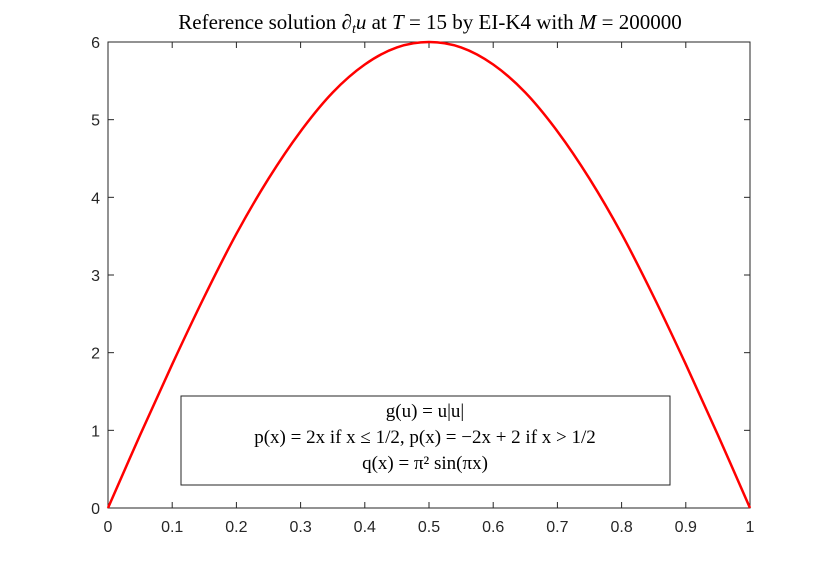  Describe the element at coordinates (557, 527) in the screenshot. I see `x-tick-label: 0.7` at that location.